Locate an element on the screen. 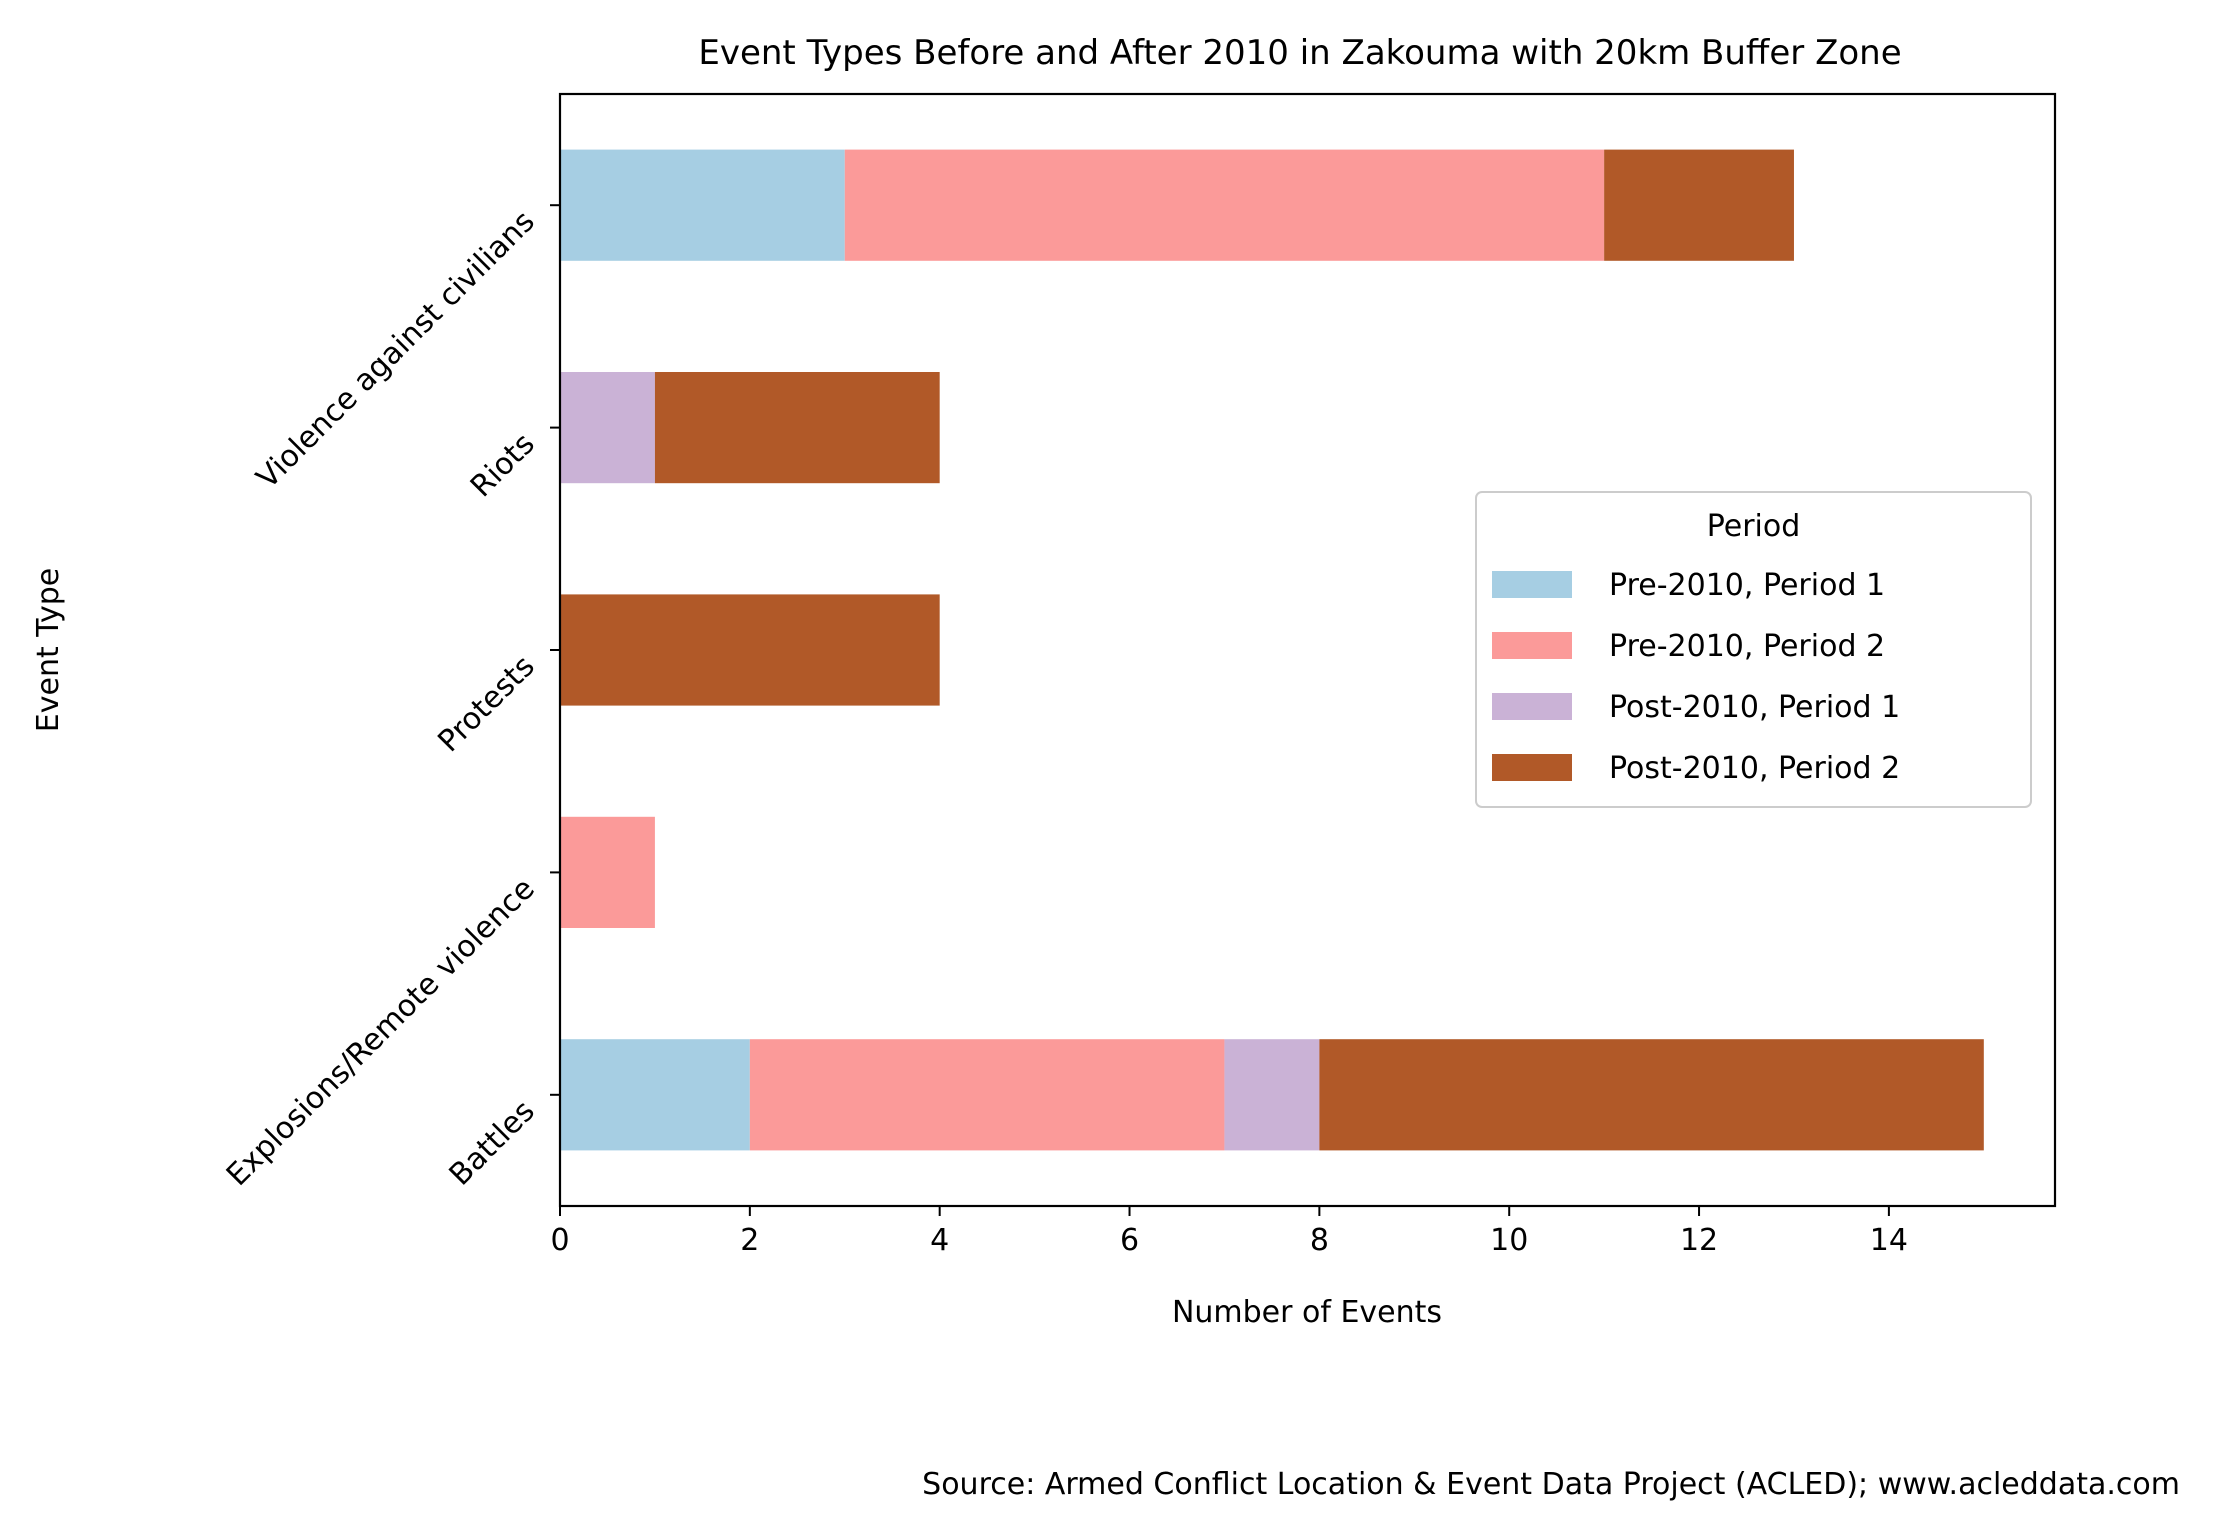  y-tick-label-1: Battles is located at coordinates (492, 1143).